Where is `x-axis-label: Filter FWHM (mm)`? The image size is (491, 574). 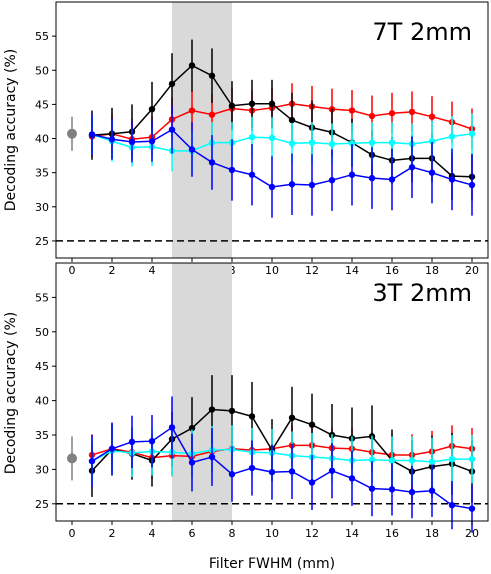 x-axis-label: Filter FWHM (mm) is located at coordinates (272, 564).